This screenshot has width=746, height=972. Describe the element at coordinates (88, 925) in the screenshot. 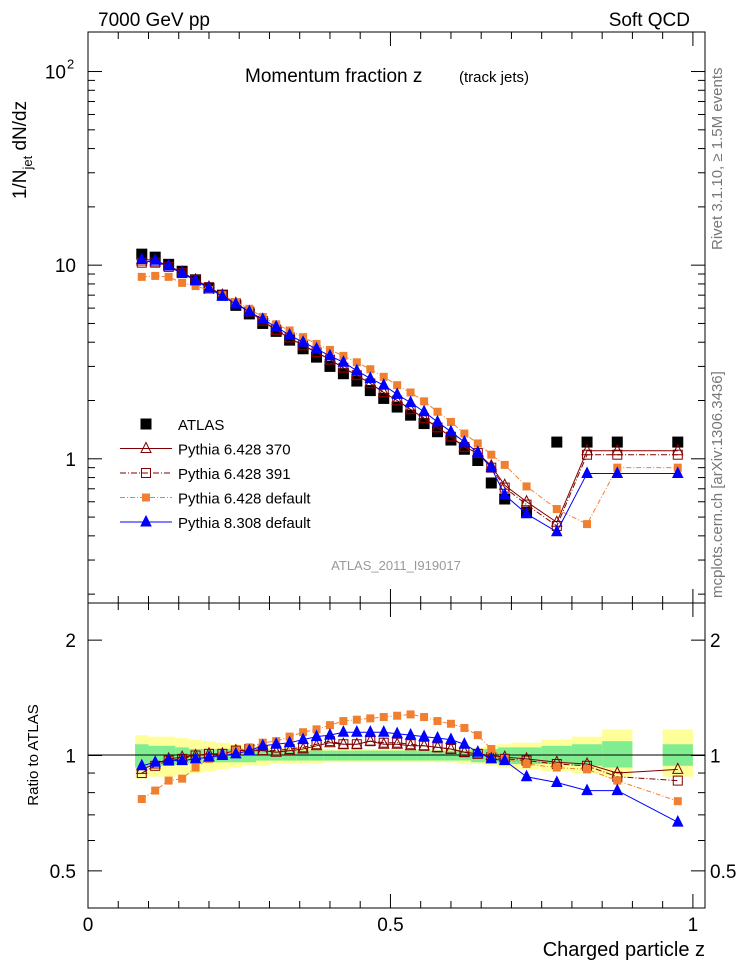

I see `x-tick-label: 0` at that location.